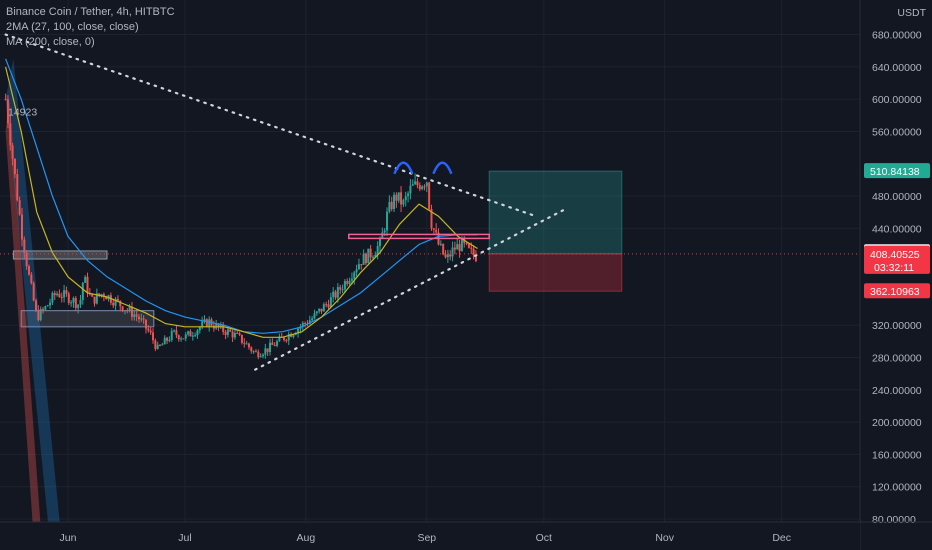 This screenshot has width=932, height=550. Describe the element at coordinates (897, 326) in the screenshot. I see `price-tick-label: 320.00000` at that location.